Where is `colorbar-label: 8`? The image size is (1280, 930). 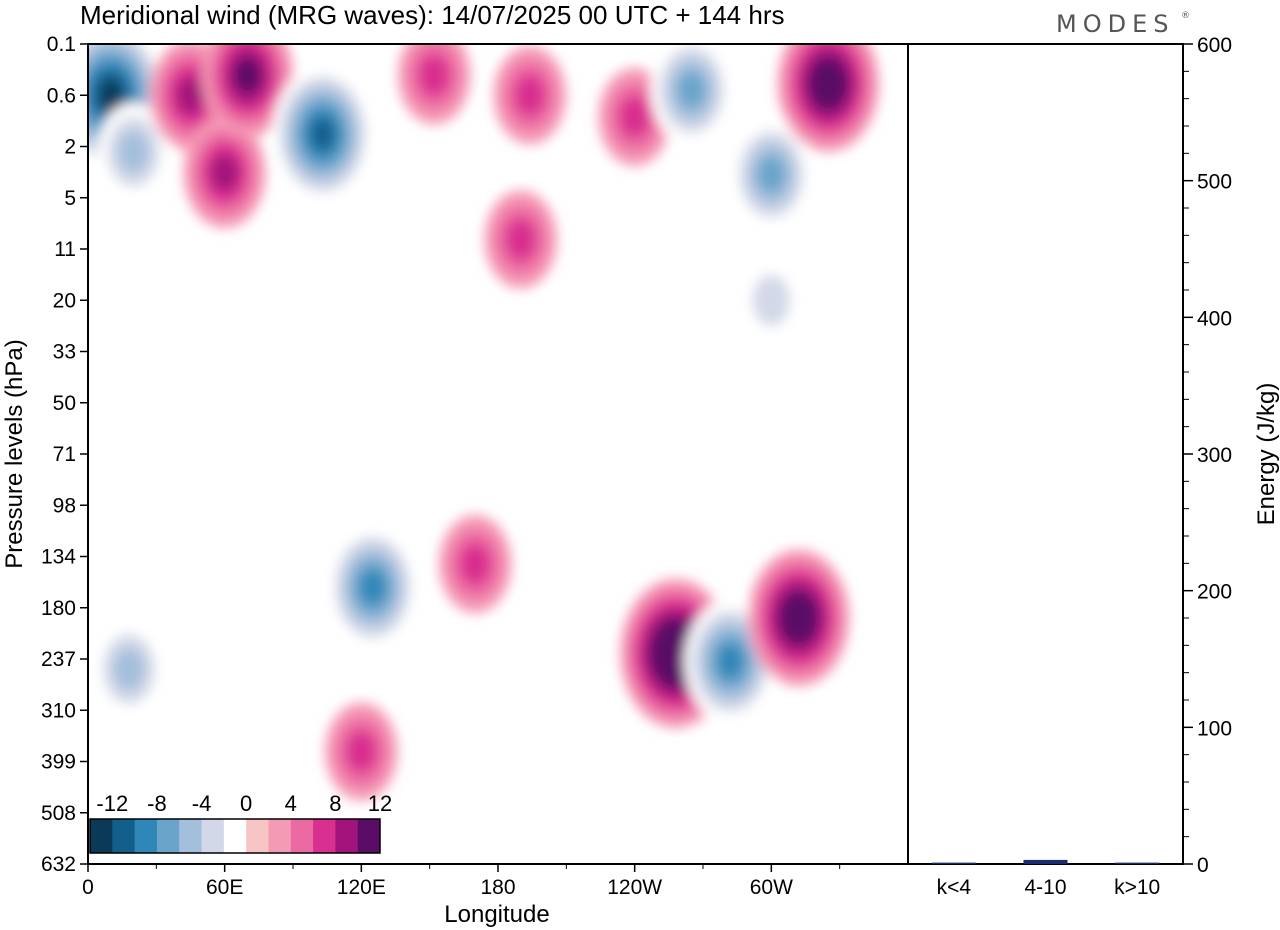 colorbar-label: 8 is located at coordinates (335, 803).